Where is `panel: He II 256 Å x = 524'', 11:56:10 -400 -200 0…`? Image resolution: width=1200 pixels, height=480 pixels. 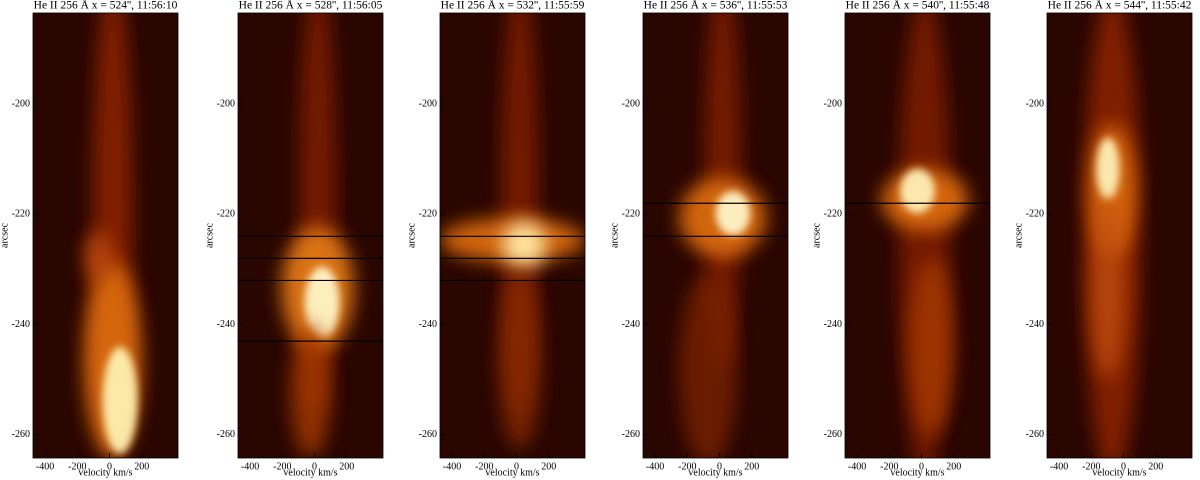
panel: He II 256 Å x = 524'', 11:56:10 -400 -200 0… is located at coordinates (89, 239).